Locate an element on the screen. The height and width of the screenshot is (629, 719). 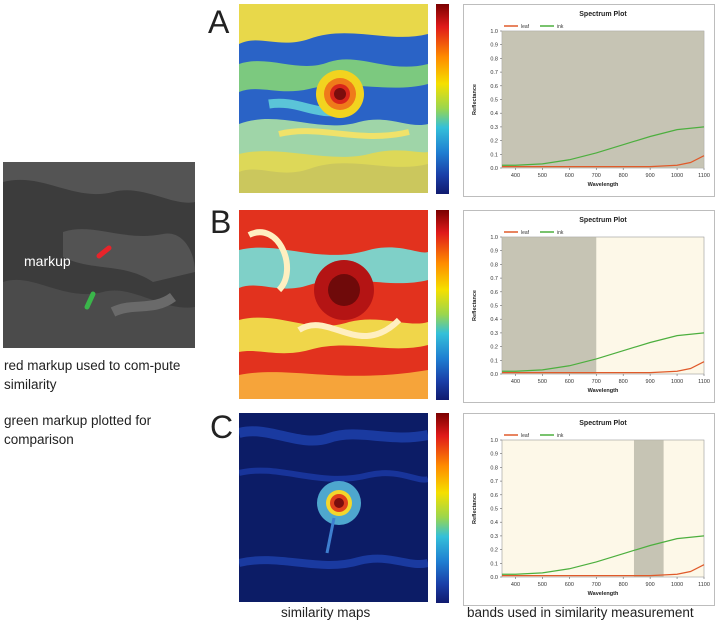
similarity-maps-label: similarity maps is located at coordinates (326, 612).